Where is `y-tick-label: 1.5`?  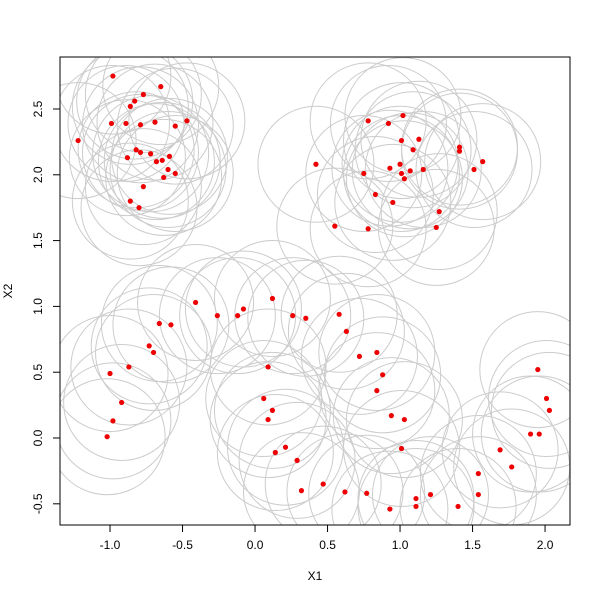 y-tick-label: 1.5 is located at coordinates (38, 240).